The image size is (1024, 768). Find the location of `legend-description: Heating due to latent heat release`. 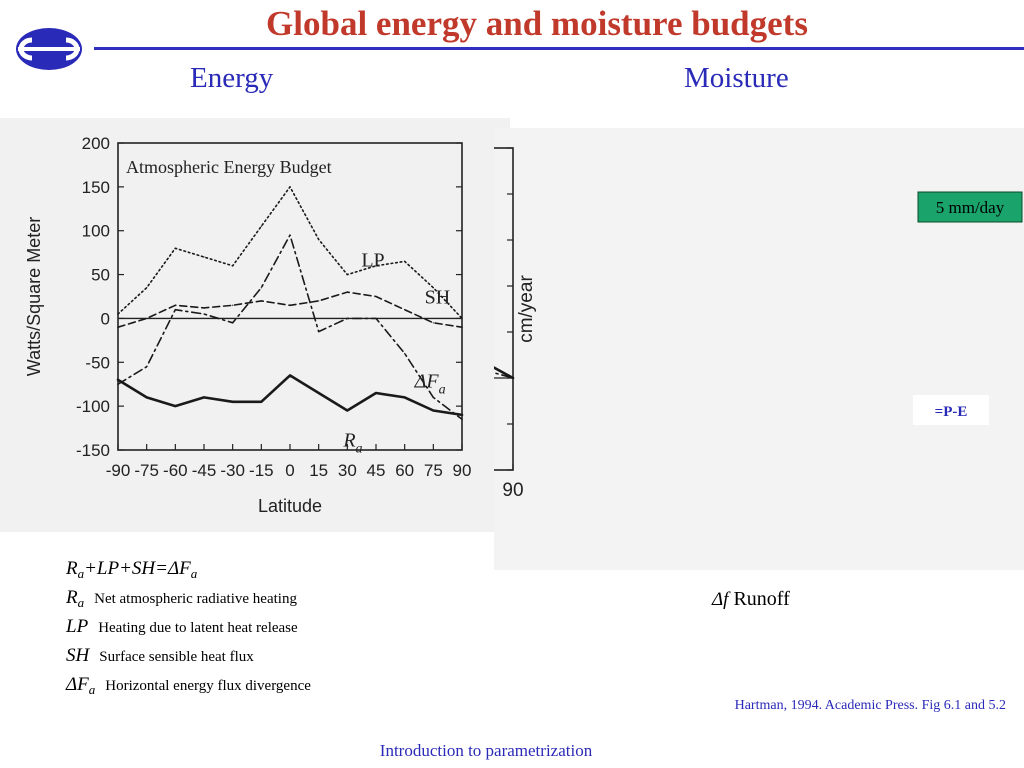

legend-description: Heating due to latent heat release is located at coordinates (198, 628).